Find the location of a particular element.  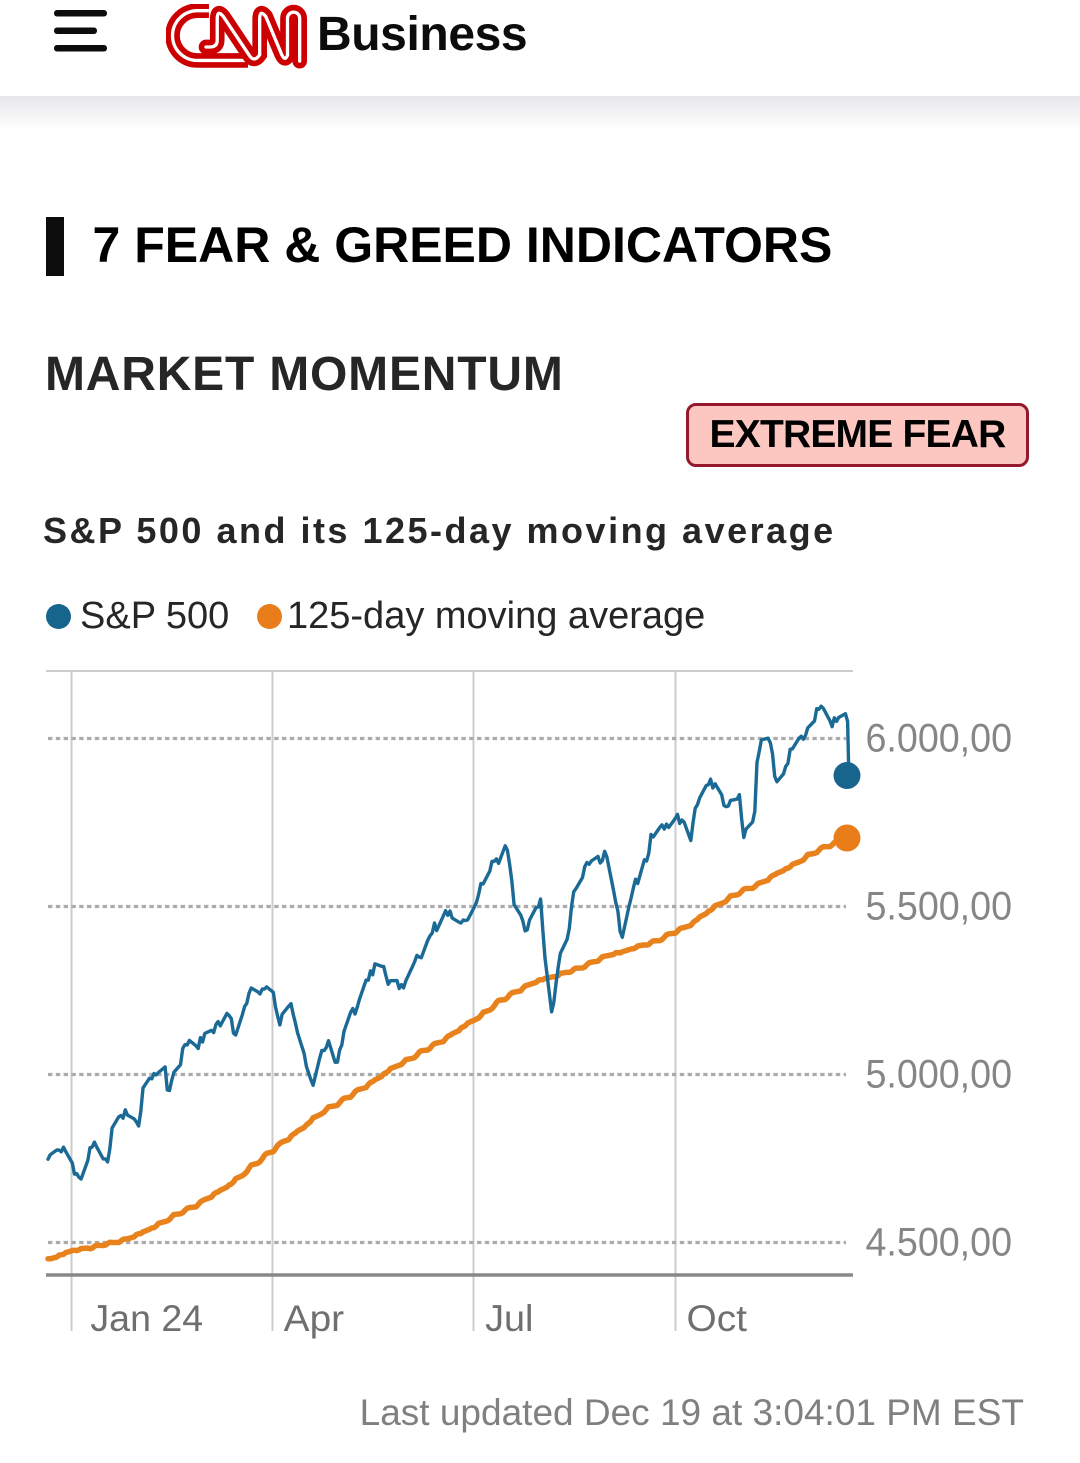

svg-text: Oct is located at coordinates (717, 1318).